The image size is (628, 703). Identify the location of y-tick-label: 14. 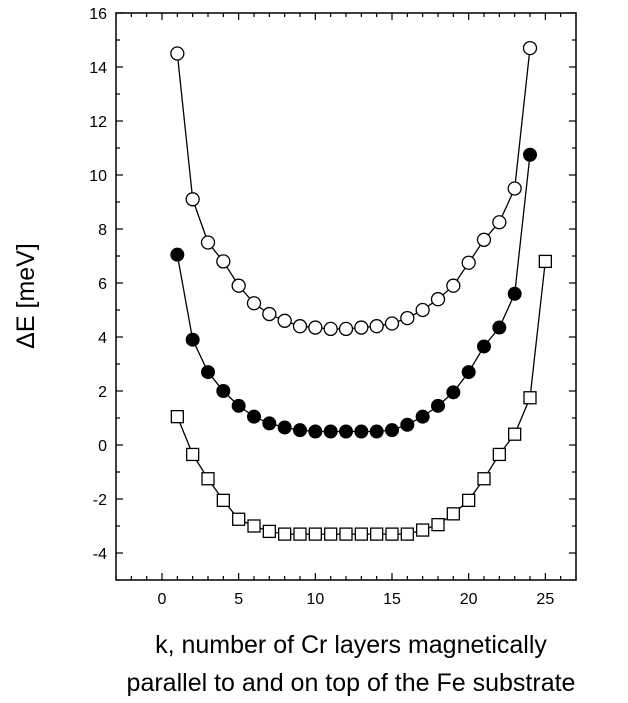
(98, 68).